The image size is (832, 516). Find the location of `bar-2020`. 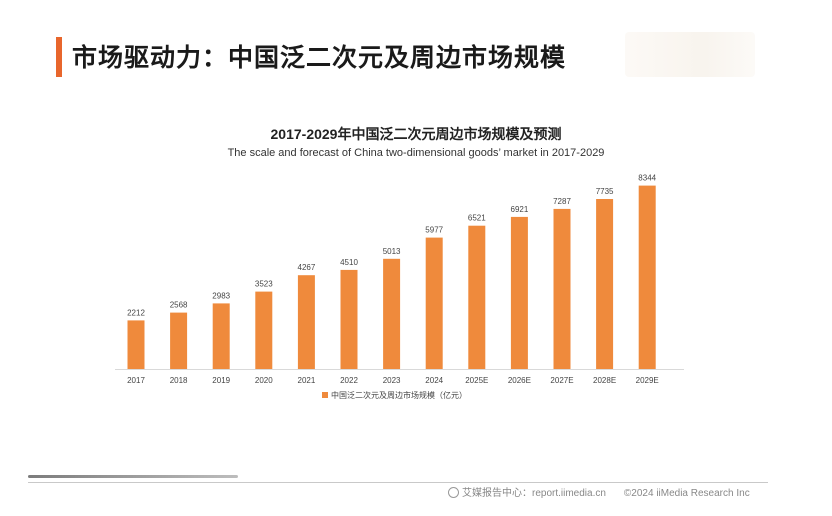

bar-2020 is located at coordinates (264, 330).